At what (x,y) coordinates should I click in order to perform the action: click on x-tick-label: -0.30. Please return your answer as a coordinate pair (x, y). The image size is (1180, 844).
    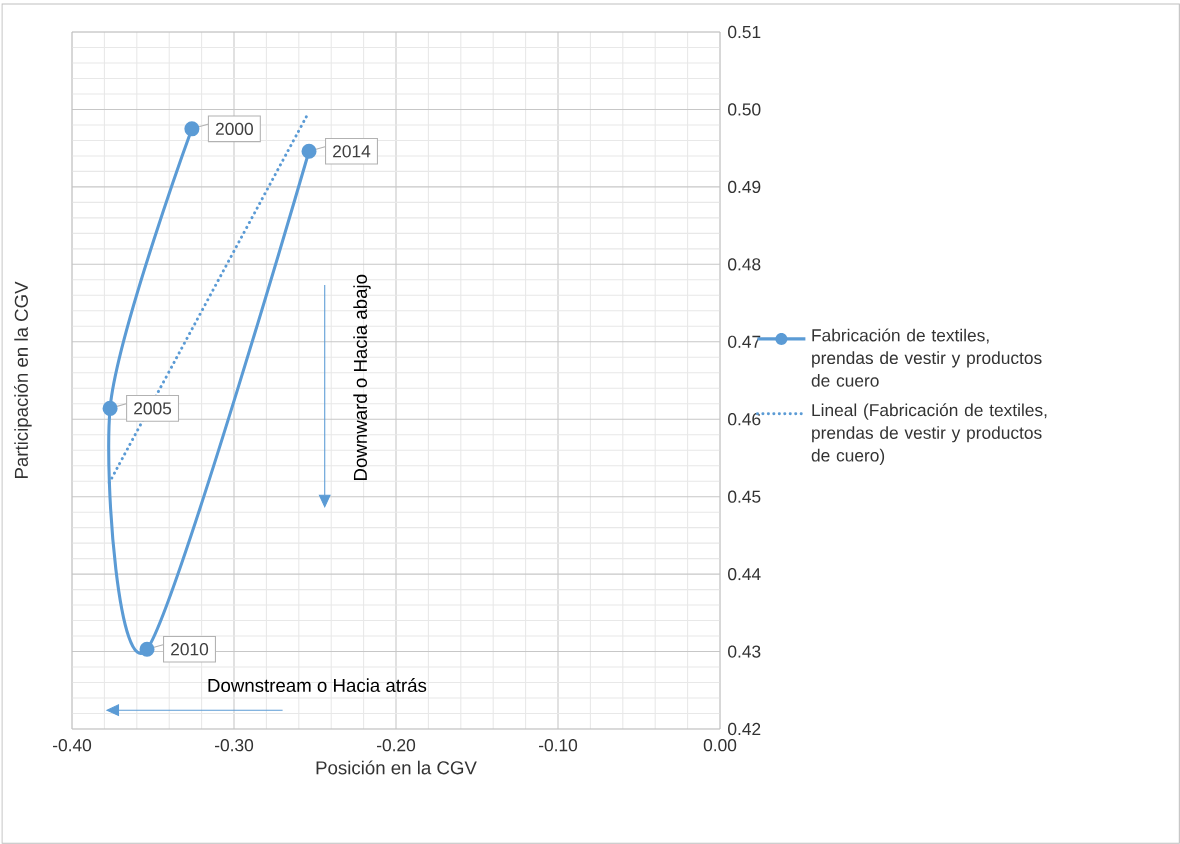
    Looking at the image, I should click on (234, 745).